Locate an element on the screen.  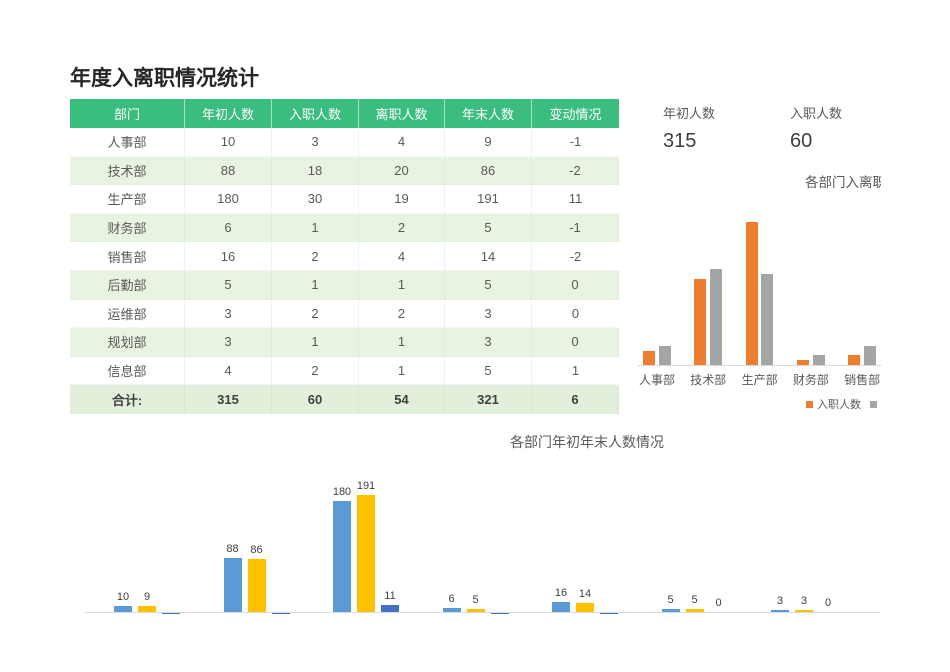
table-row: 技术部 88 18 20 86 -2 is located at coordinates (344, 171).